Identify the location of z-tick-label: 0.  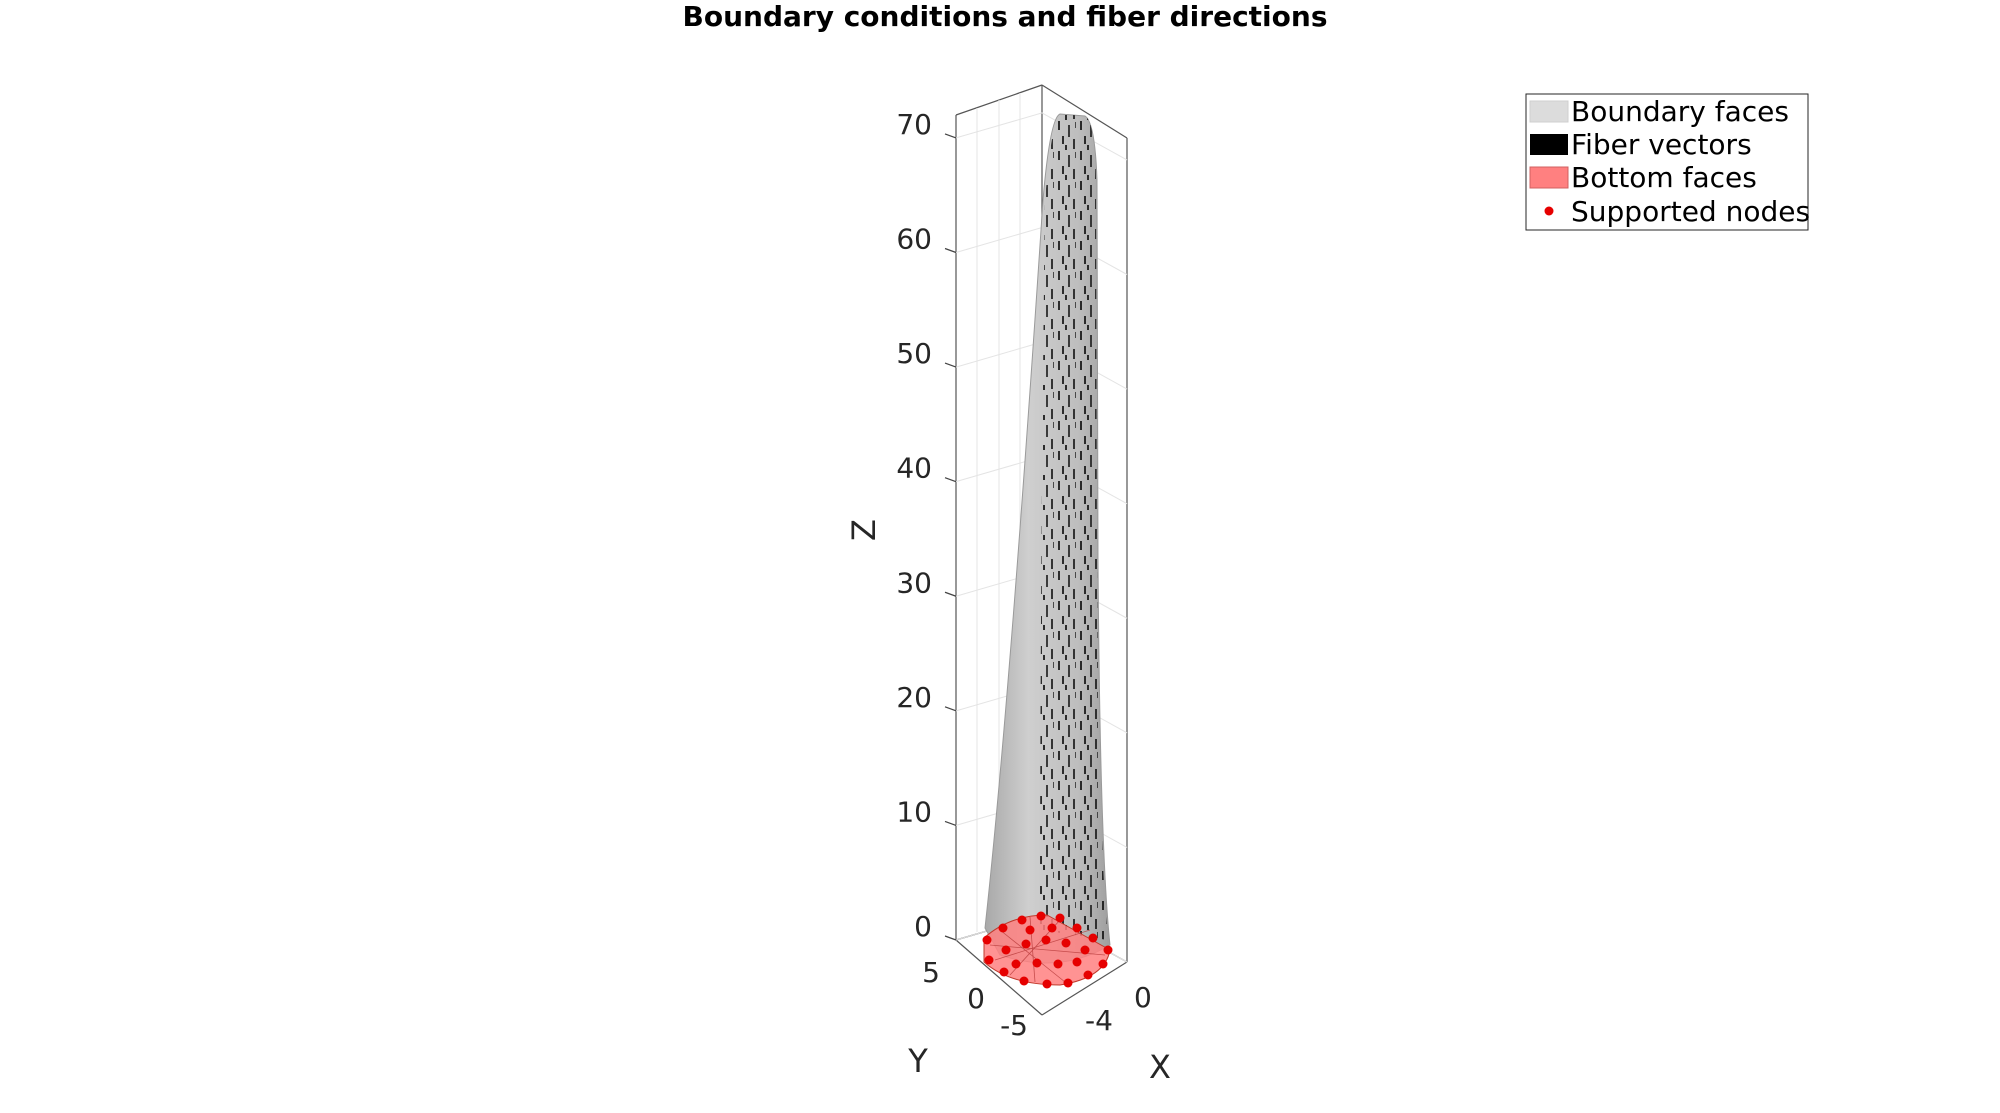
(923, 926).